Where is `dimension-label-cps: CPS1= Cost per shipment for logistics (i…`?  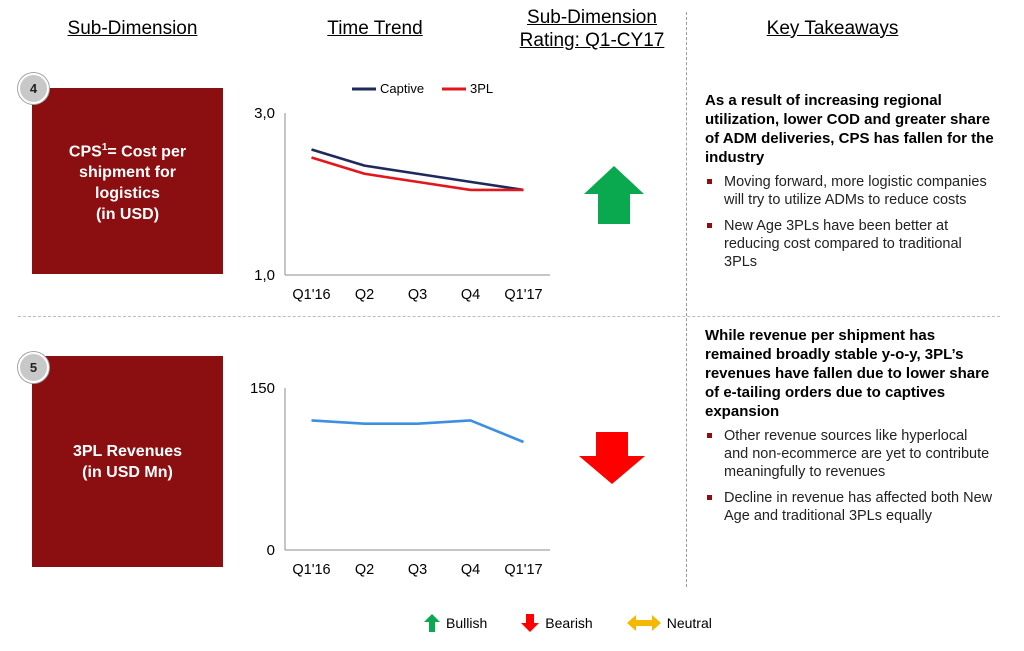
dimension-label-cps: CPS1= Cost per shipment for logistics (i… is located at coordinates (127, 182).